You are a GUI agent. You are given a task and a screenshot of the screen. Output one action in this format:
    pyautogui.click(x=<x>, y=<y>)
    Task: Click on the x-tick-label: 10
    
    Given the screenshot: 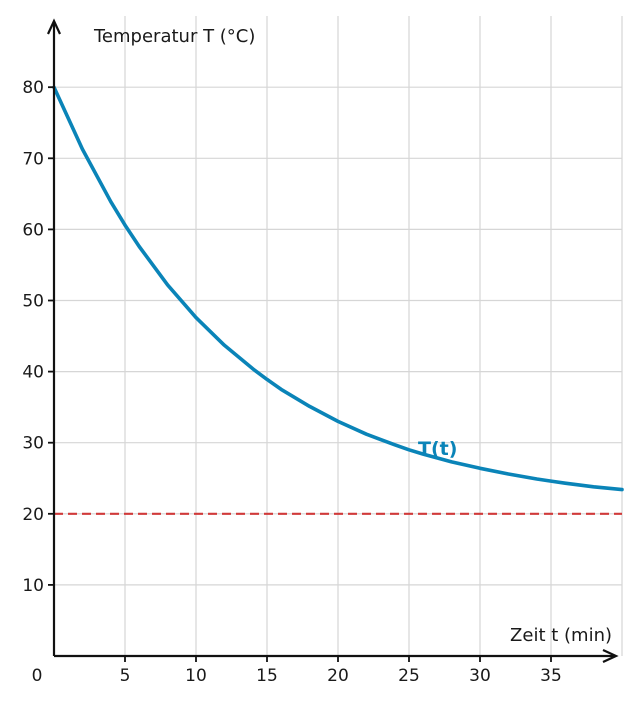 What is the action you would take?
    pyautogui.click(x=196, y=676)
    